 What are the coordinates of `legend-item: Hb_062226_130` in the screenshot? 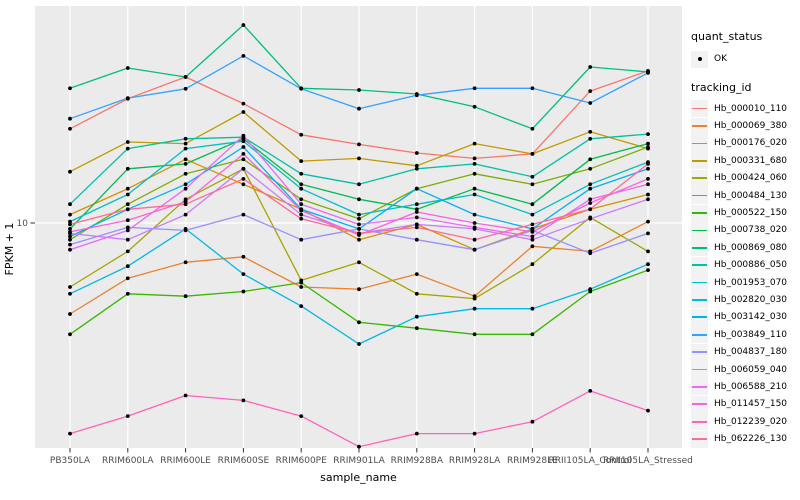 It's located at (745, 439).